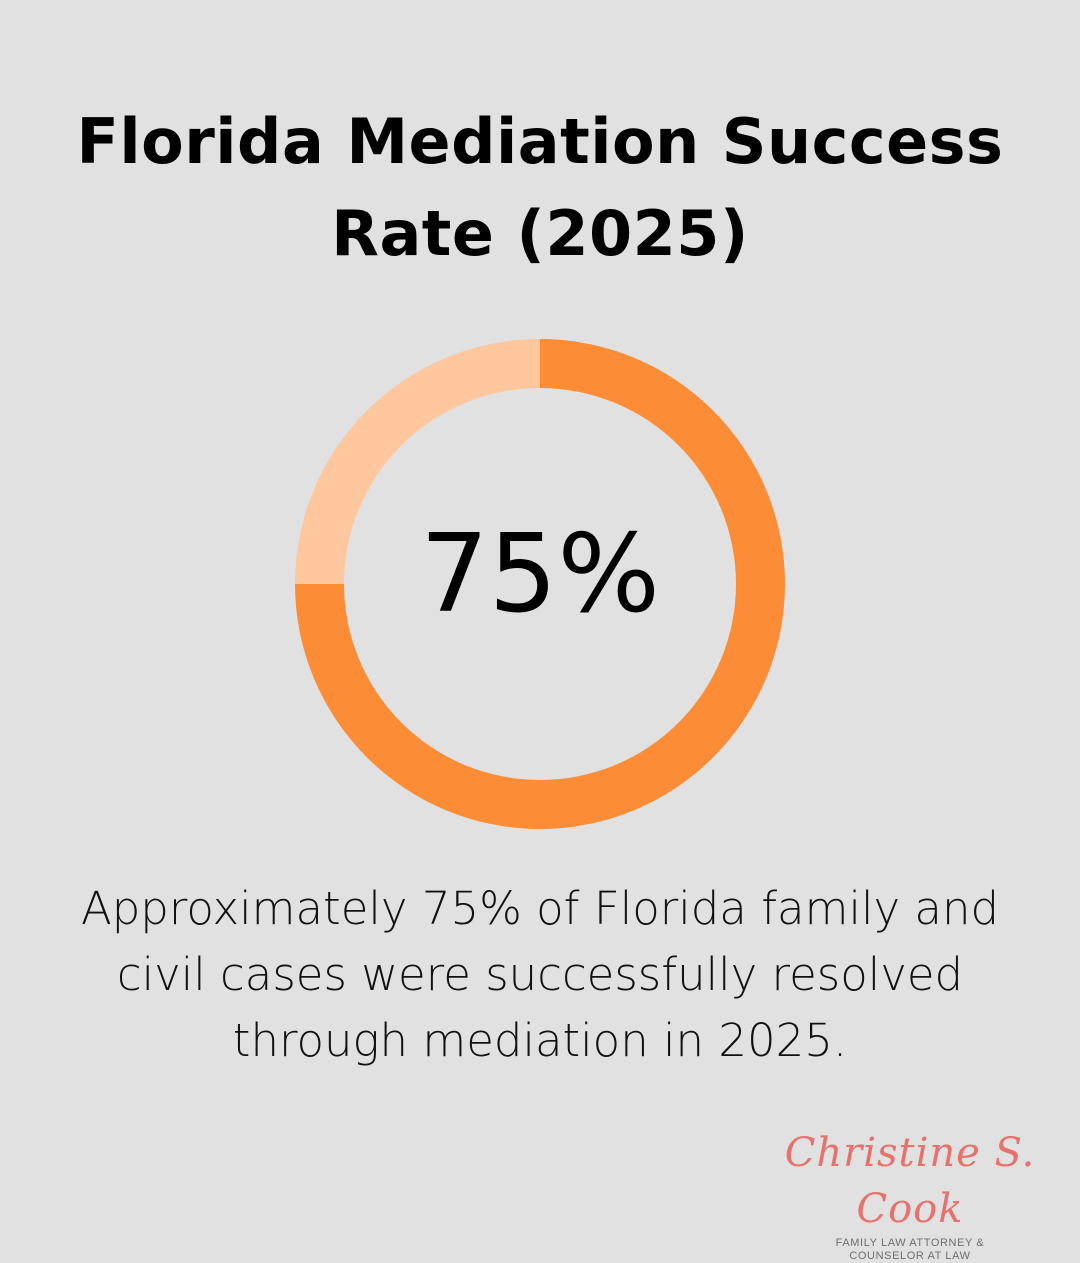 The image size is (1080, 1263). What do you see at coordinates (910, 1243) in the screenshot?
I see `logo-tagline-1: FAMILY LAW ATTORNEY &` at bounding box center [910, 1243].